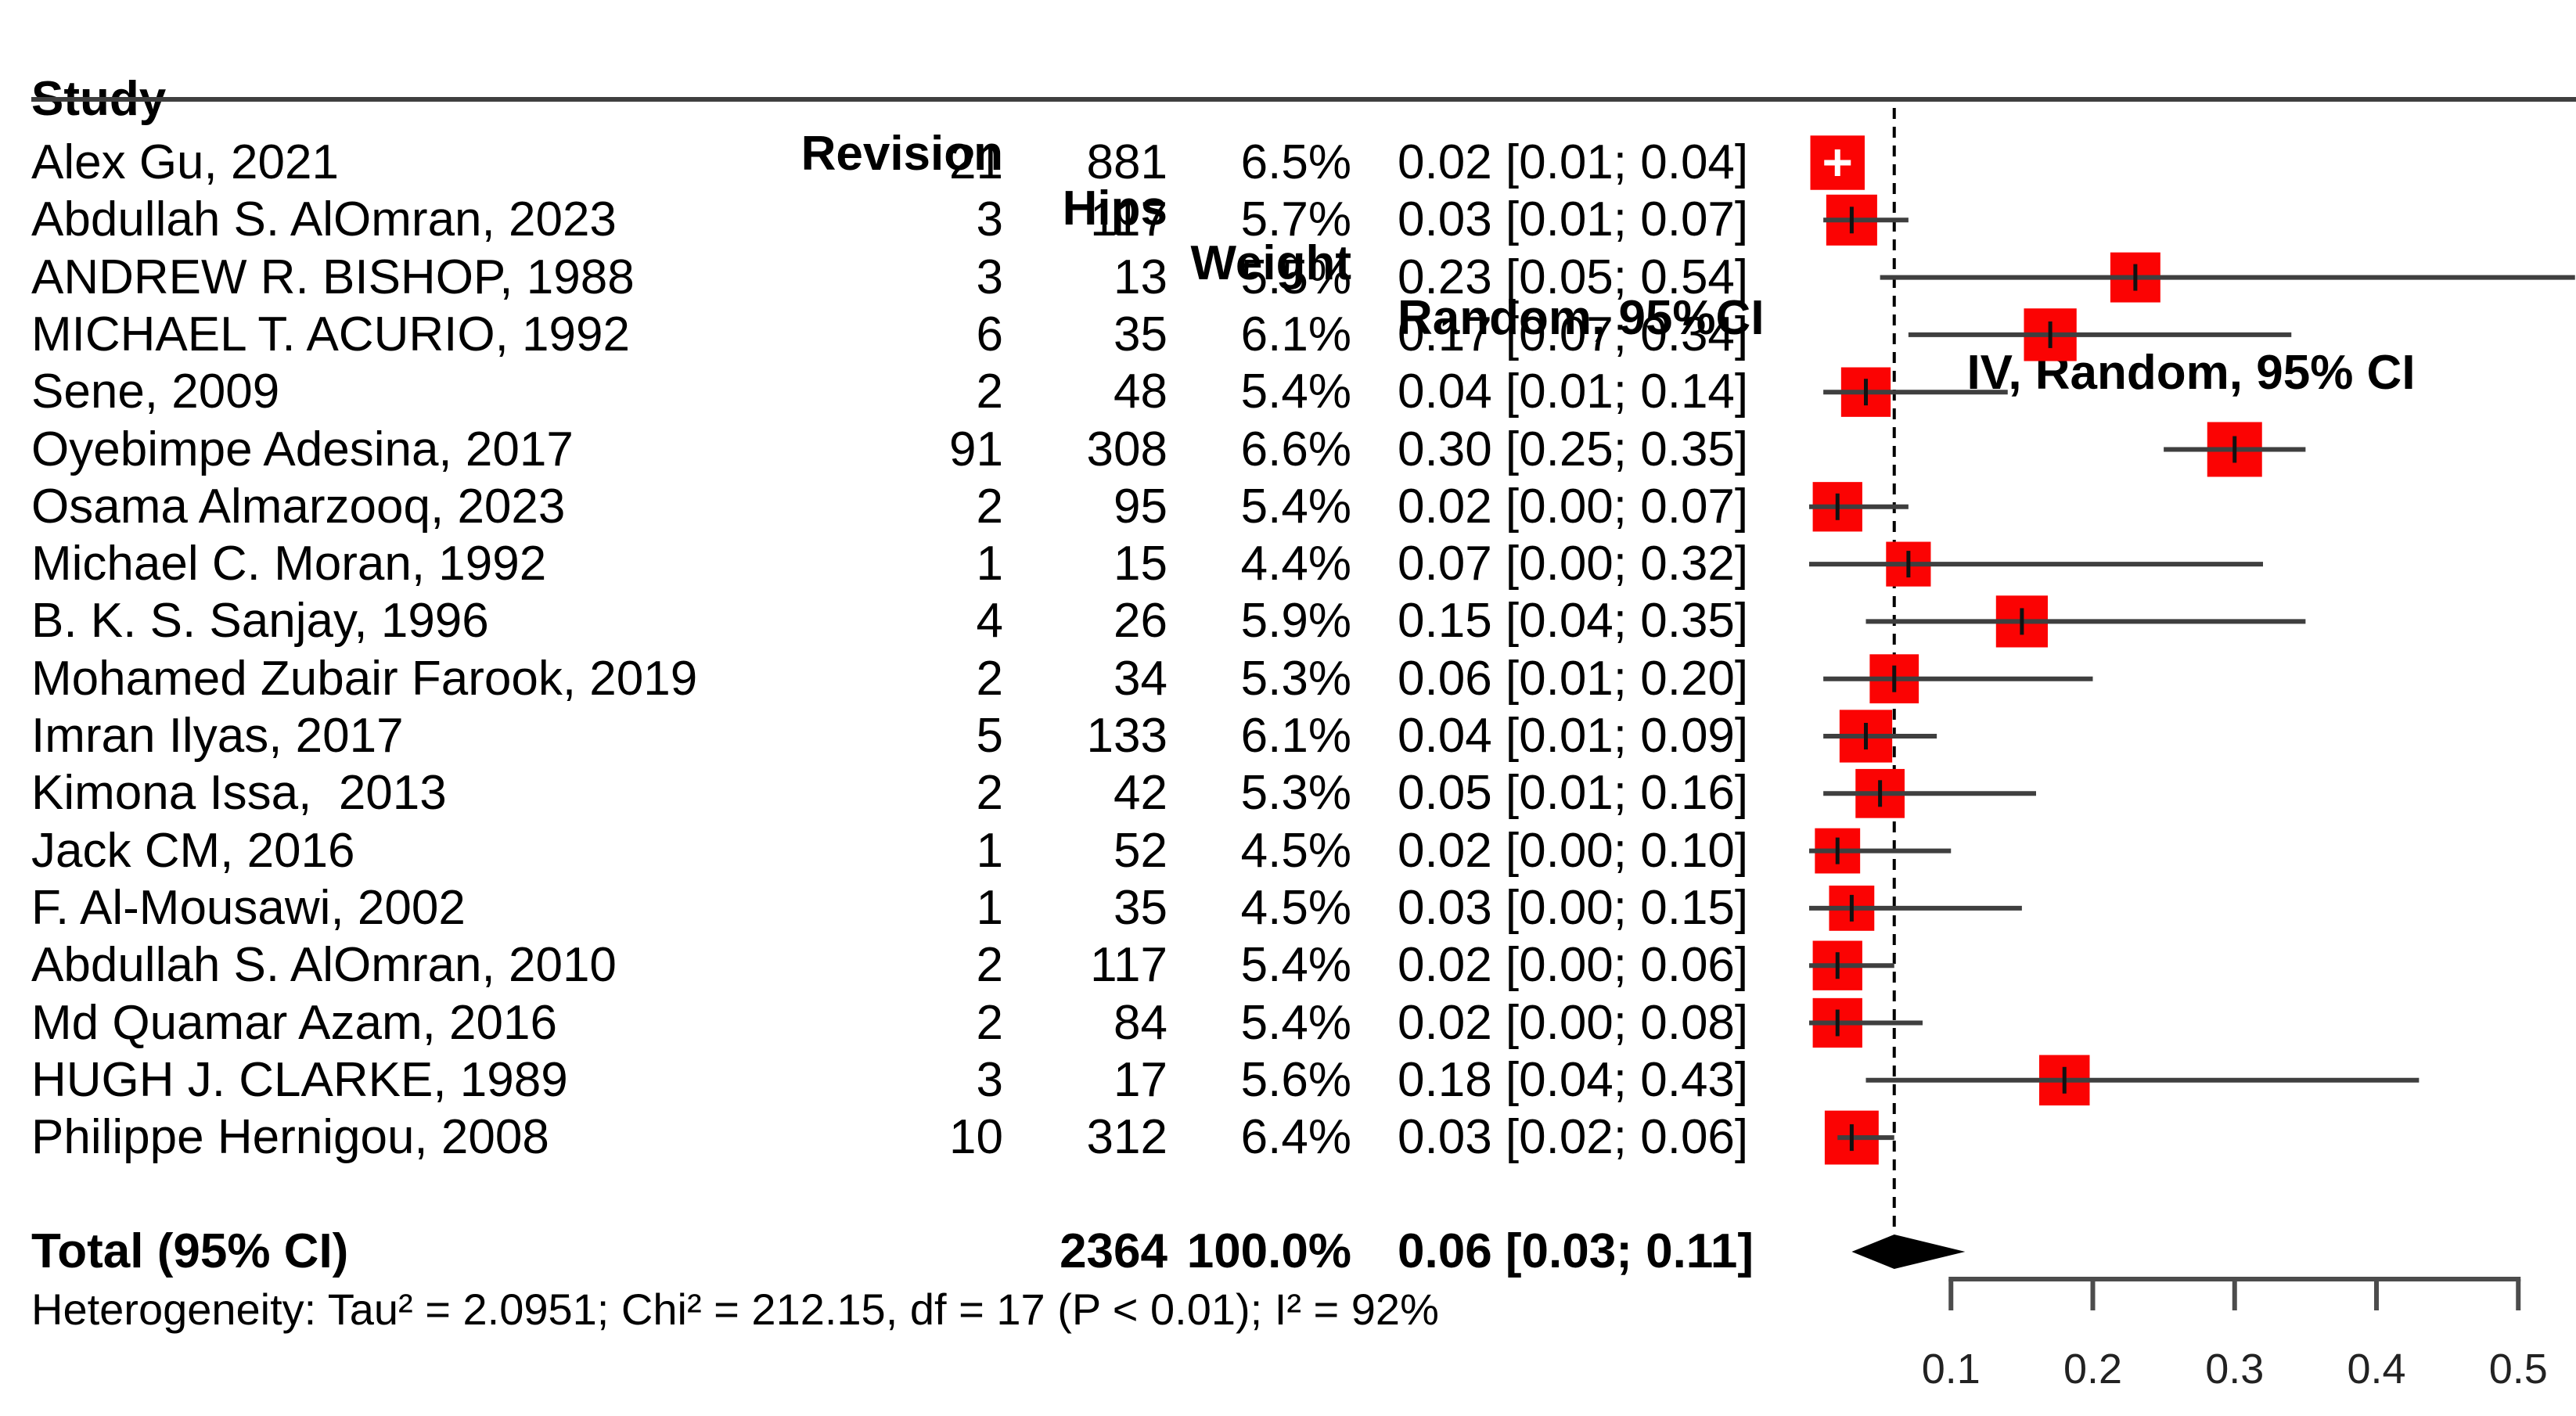  Describe the element at coordinates (1574, 908) in the screenshot. I see `estimate-ci: 0.03 [0.00; 0.15]` at that location.